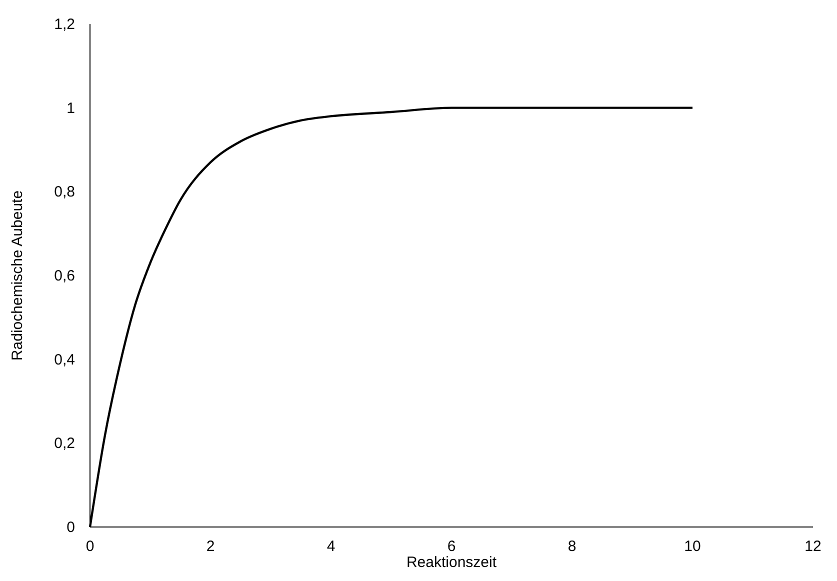 Image resolution: width=837 pixels, height=581 pixels. What do you see at coordinates (572, 546) in the screenshot?
I see `x-tick-label: 8` at bounding box center [572, 546].